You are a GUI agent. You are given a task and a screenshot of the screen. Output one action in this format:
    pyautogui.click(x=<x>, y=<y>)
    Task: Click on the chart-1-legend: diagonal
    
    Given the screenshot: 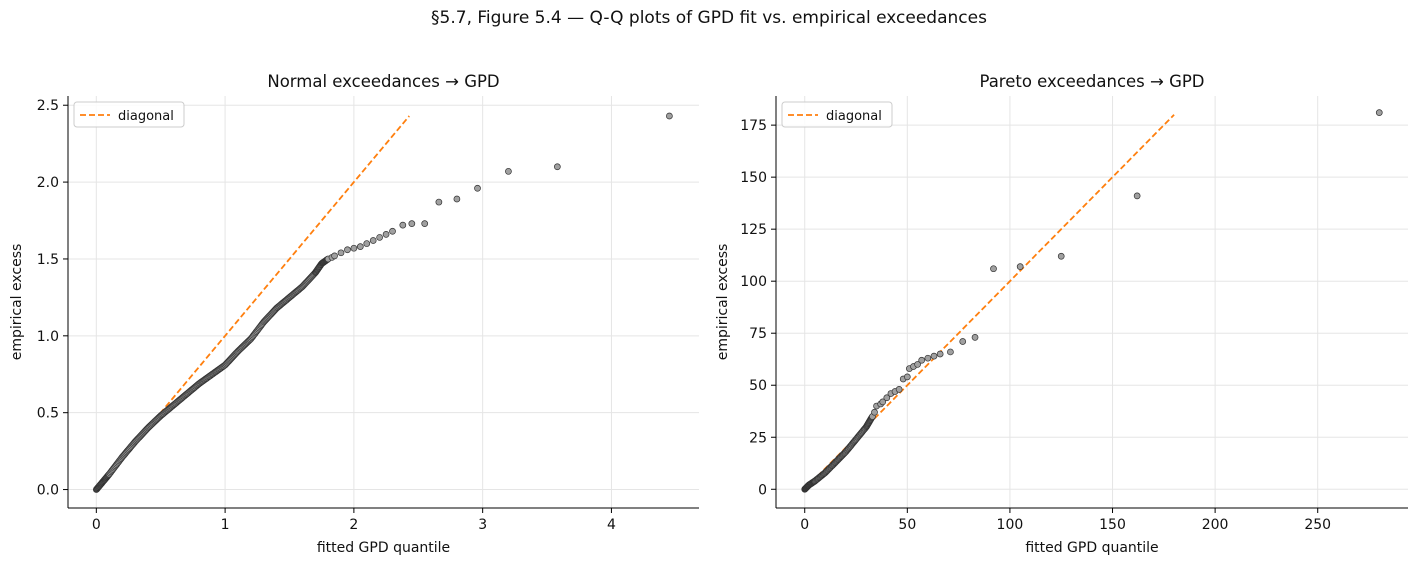 What is the action you would take?
    pyautogui.click(x=129, y=114)
    